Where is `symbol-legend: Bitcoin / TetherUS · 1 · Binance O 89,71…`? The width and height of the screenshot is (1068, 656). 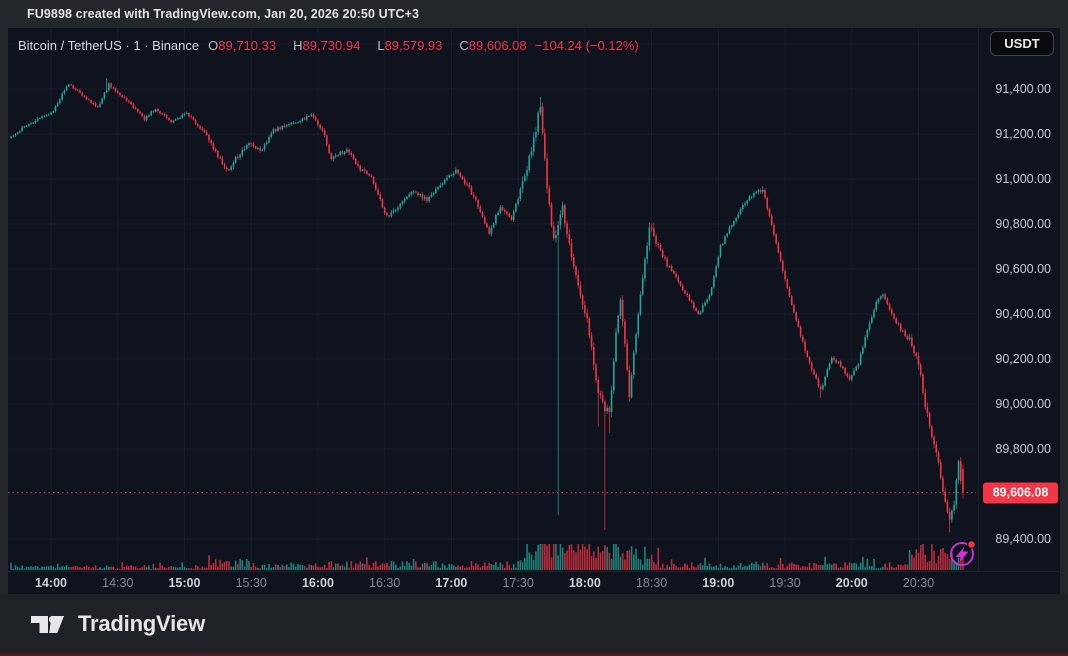 symbol-legend: Bitcoin / TetherUS · 1 · Binance O 89,71… is located at coordinates (328, 45).